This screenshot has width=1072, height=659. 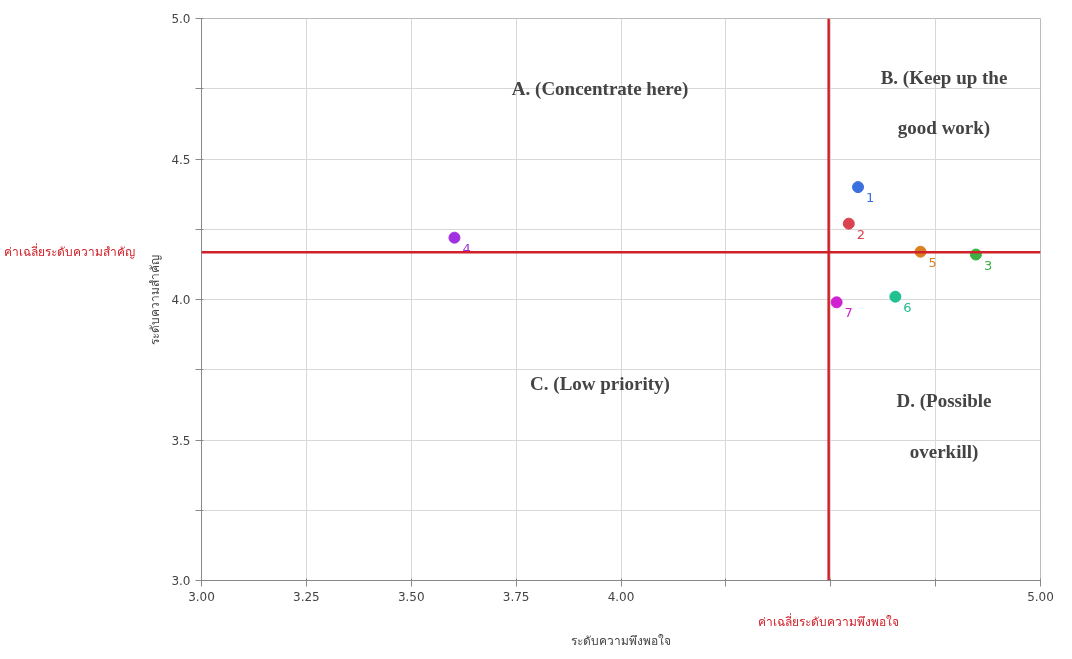 What do you see at coordinates (870, 198) in the screenshot?
I see `series-label: 1` at bounding box center [870, 198].